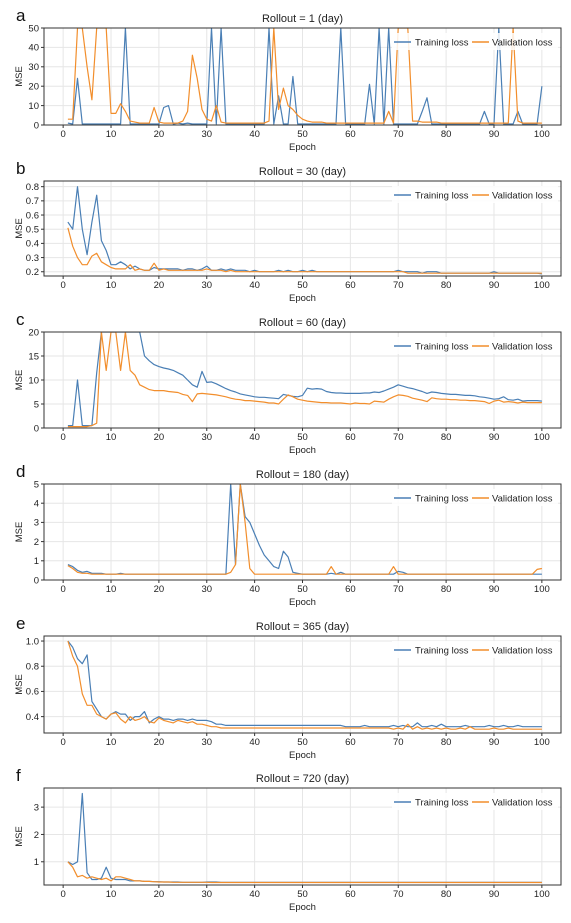 Image resolution: width=571 pixels, height=923 pixels. I want to click on y-tick-label: 40, so click(33, 48).